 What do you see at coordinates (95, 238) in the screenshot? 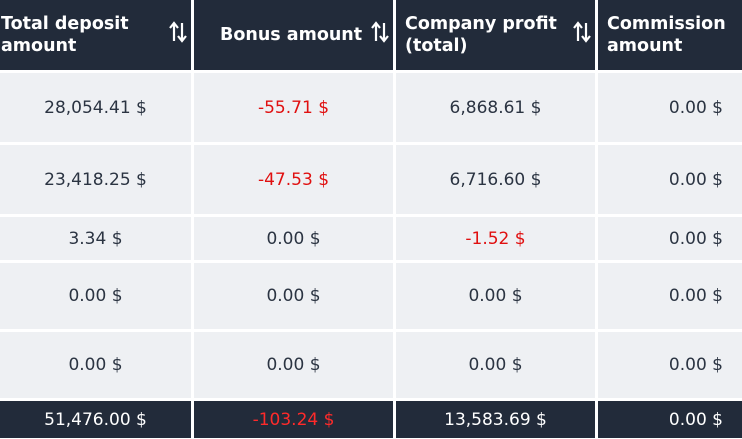
I see `table-cell: 3.34 $` at bounding box center [95, 238].